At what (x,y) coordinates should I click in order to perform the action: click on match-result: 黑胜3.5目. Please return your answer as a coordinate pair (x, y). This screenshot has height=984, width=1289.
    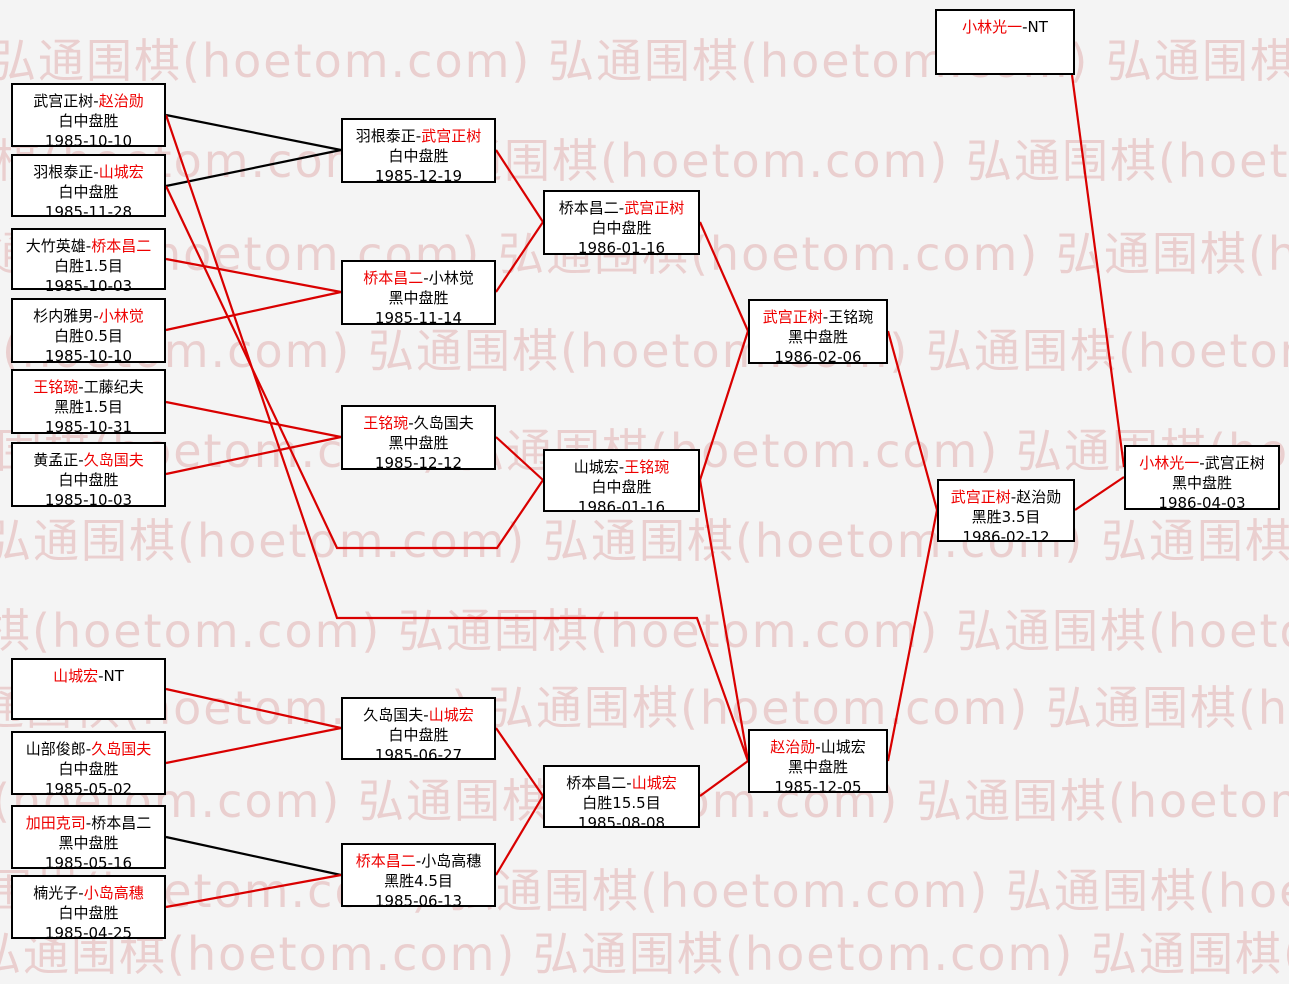
    Looking at the image, I should click on (1006, 517).